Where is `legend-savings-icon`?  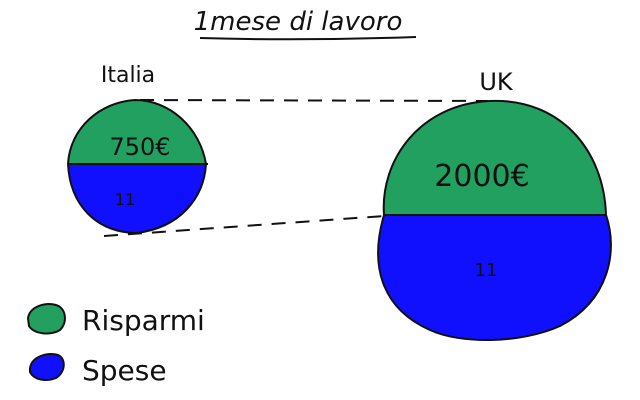
legend-savings-icon is located at coordinates (46, 319).